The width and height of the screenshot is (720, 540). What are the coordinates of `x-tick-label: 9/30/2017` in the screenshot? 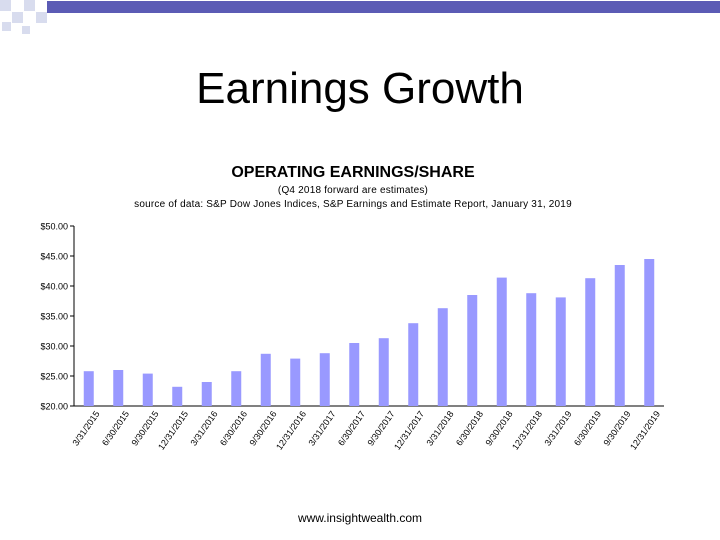 It's located at (380, 428).